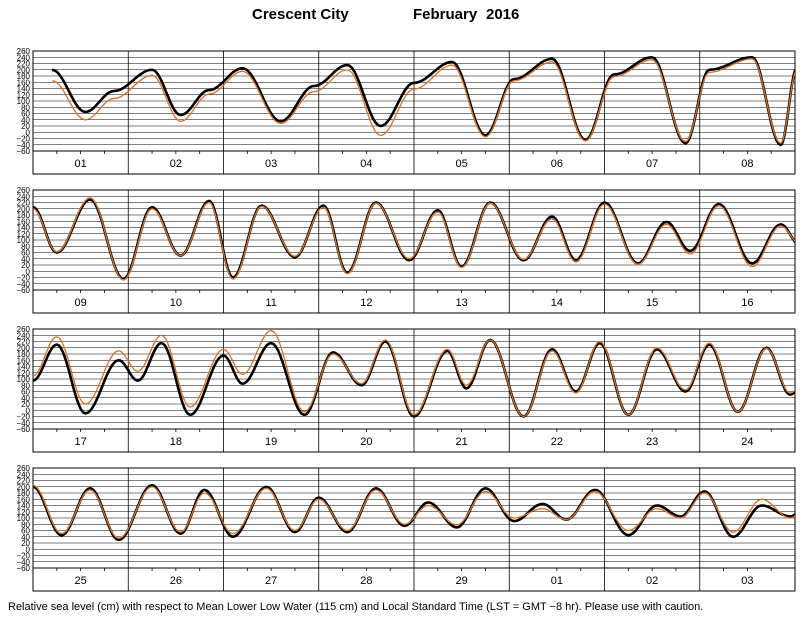  Describe the element at coordinates (366, 581) in the screenshot. I see `day-label: 28` at that location.